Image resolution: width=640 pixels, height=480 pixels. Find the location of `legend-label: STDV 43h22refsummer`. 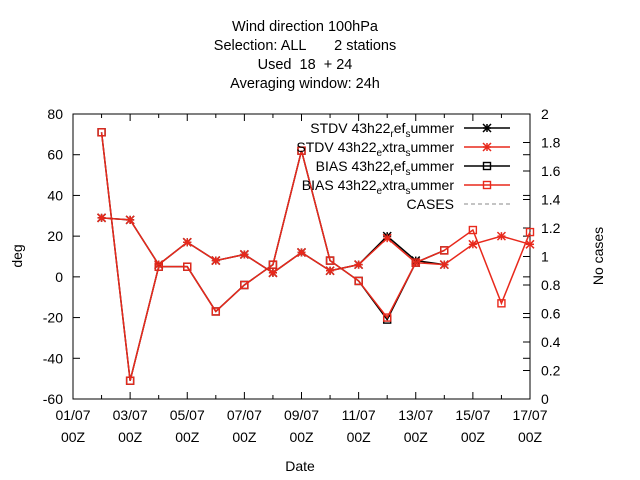

legend-label: STDV 43h22refsummer is located at coordinates (382, 130).